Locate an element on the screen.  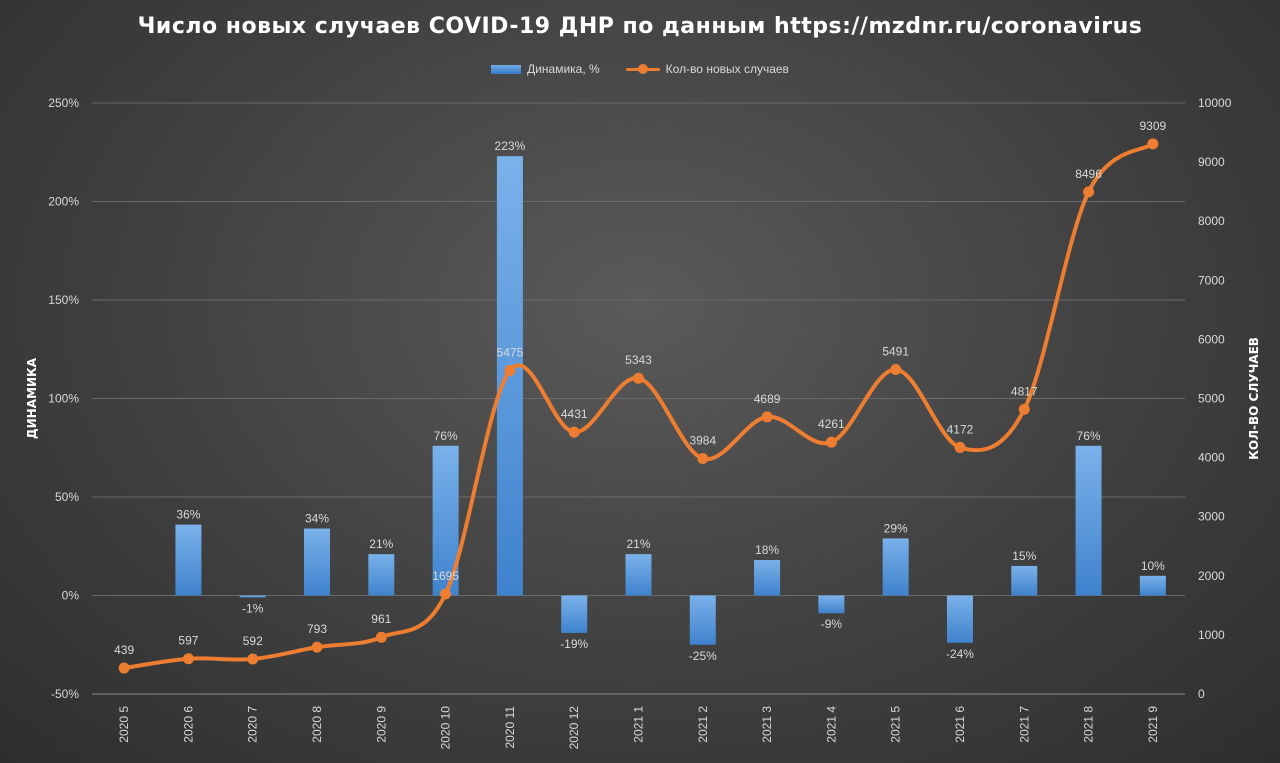
bar-data-label: 223% is located at coordinates (510, 146).